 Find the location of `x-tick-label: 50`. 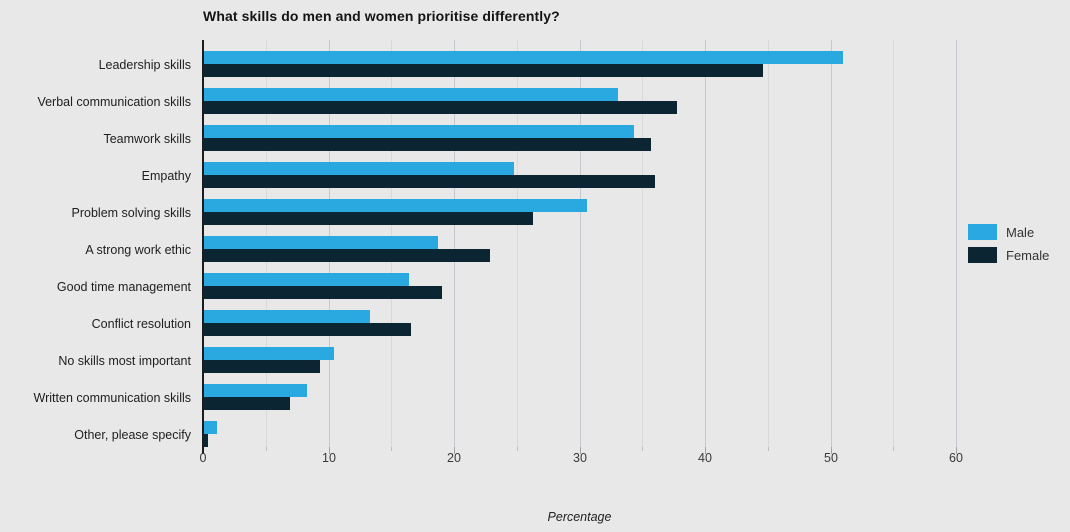

x-tick-label: 50 is located at coordinates (831, 458).